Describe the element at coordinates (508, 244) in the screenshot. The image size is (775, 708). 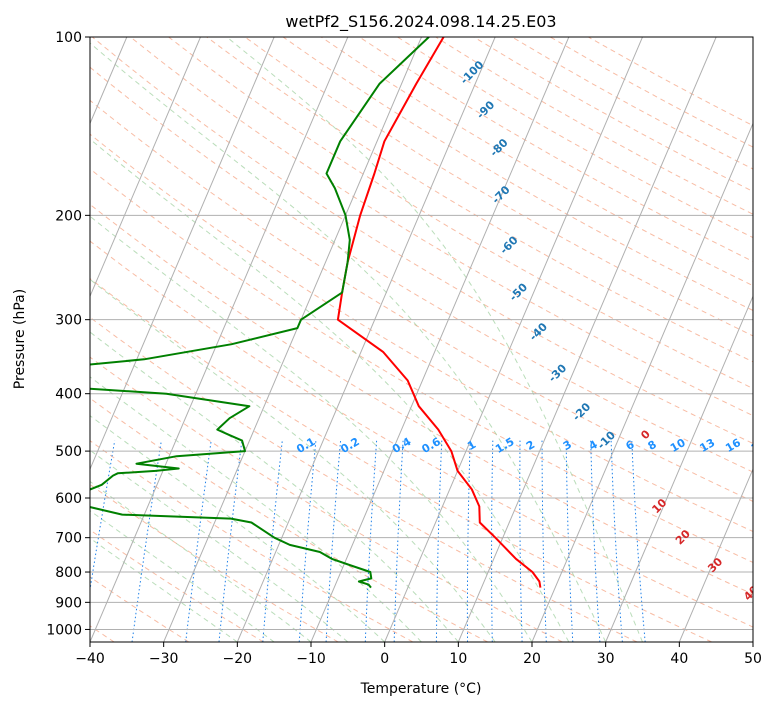
I see `isotherm-label: -60` at that location.